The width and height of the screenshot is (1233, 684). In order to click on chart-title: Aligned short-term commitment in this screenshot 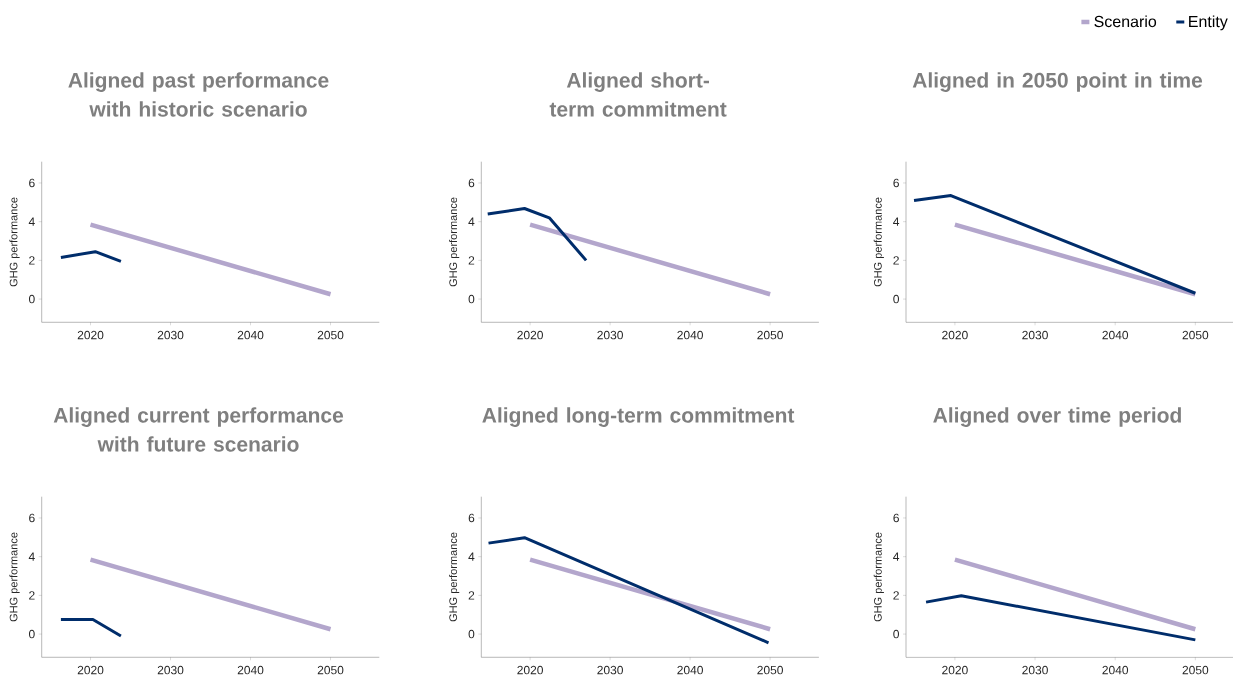, I will do `click(638, 94)`.